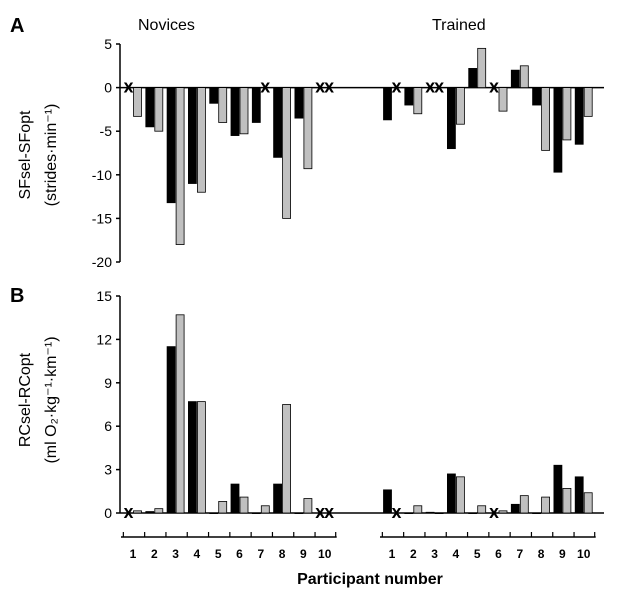  Describe the element at coordinates (325, 554) in the screenshot. I see `x-tick-label-novices: 10` at that location.